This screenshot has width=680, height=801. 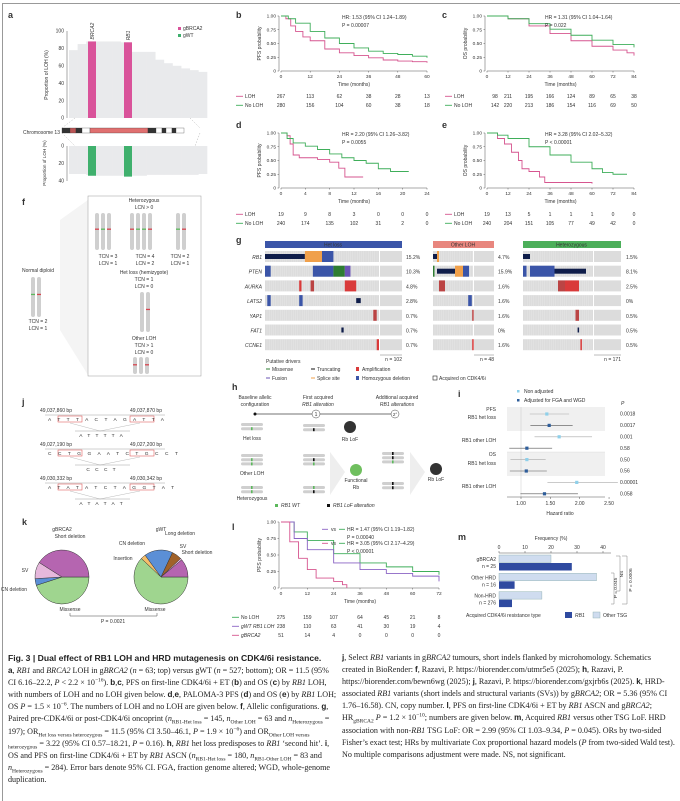 What do you see at coordinates (340, 77) in the screenshot?
I see `x-tick-label: 24` at bounding box center [340, 77].